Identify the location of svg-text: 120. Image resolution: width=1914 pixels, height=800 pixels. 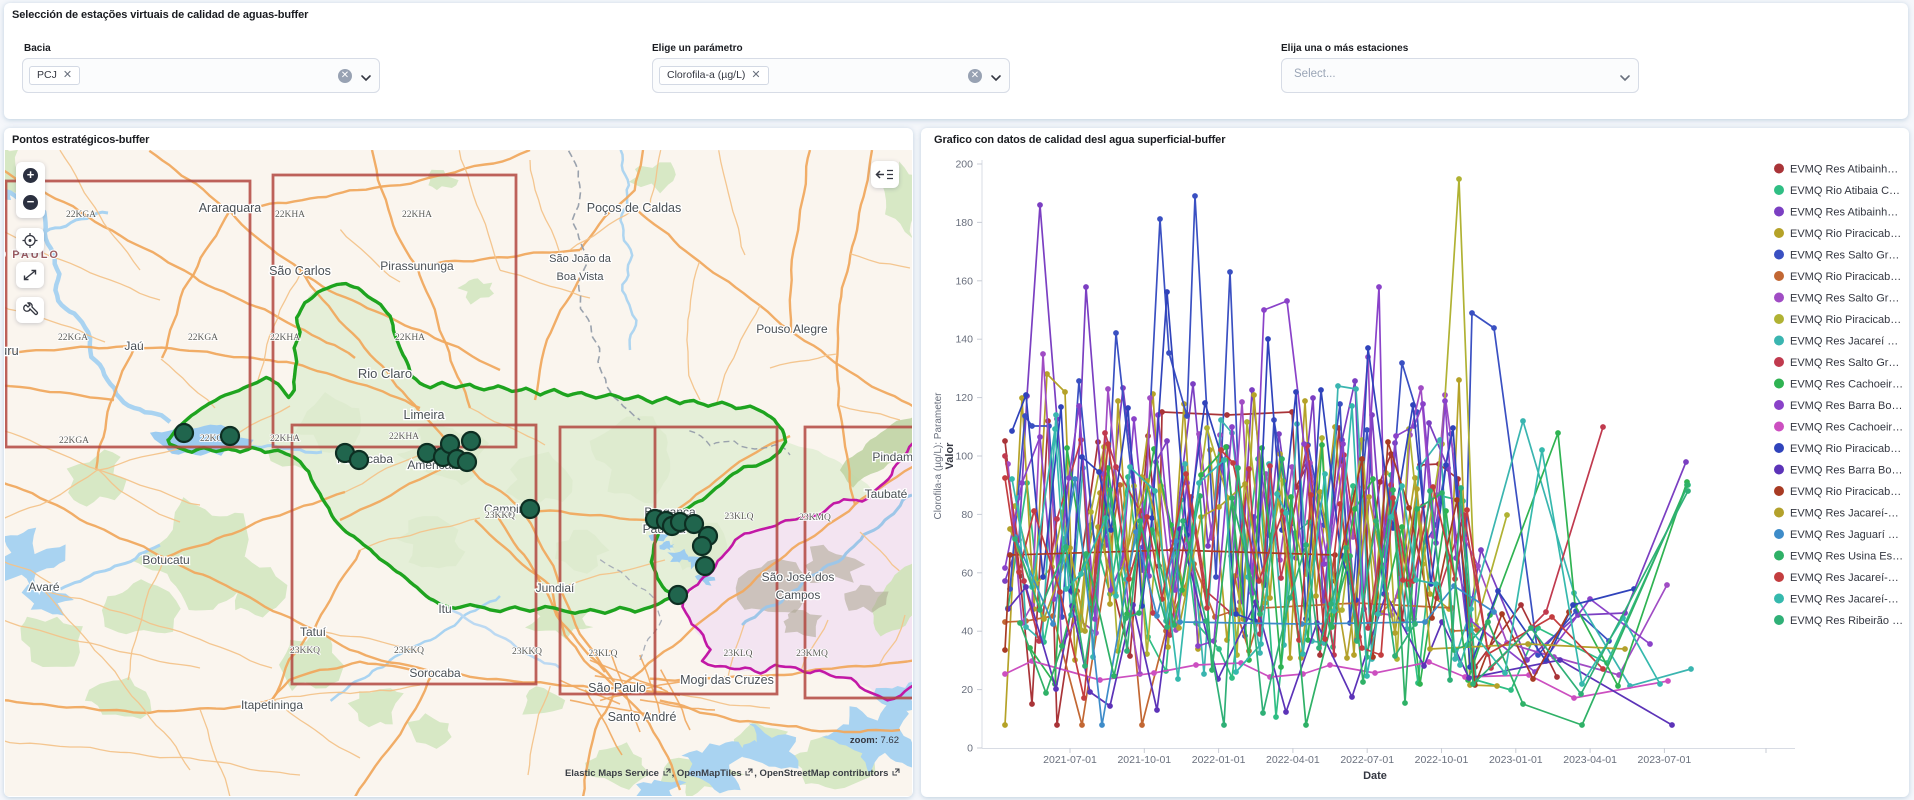
(964, 398).